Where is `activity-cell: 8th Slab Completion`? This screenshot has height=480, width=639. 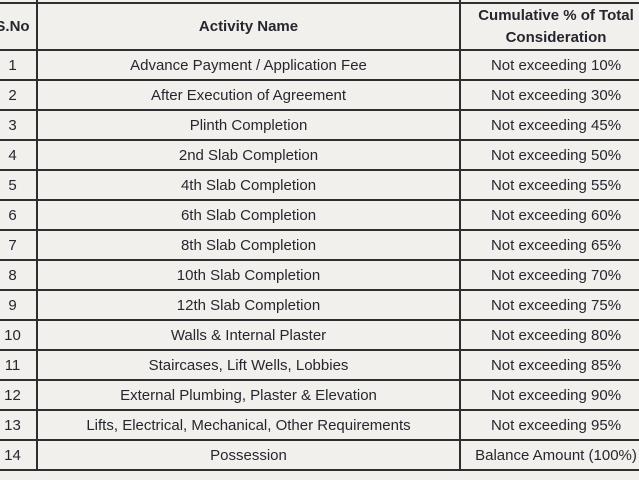 activity-cell: 8th Slab Completion is located at coordinates (248, 245).